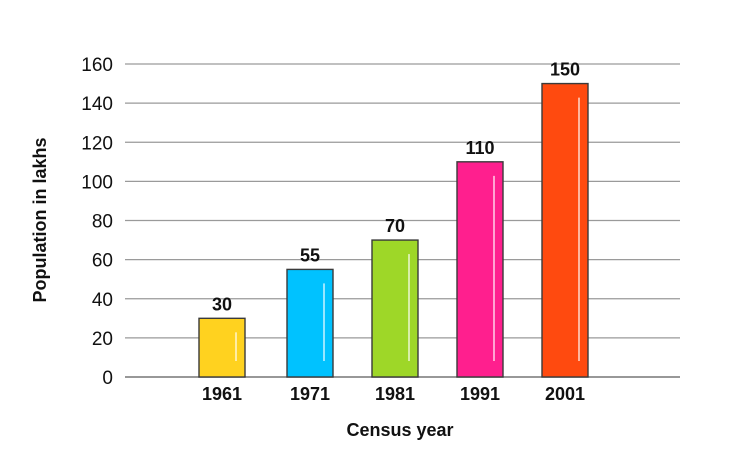 The image size is (750, 470). I want to click on y-tick-label: 160, so click(97, 65).